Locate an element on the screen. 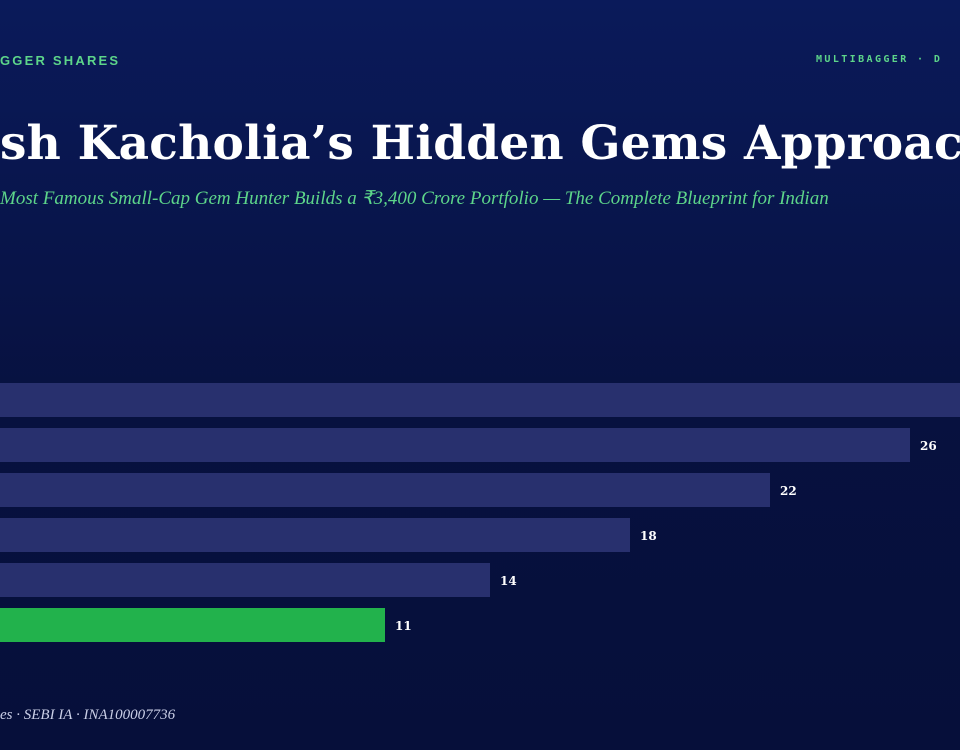 The image size is (960, 750). page-title: sh Kacholia’s Hidden Gems Approach is located at coordinates (480, 143).